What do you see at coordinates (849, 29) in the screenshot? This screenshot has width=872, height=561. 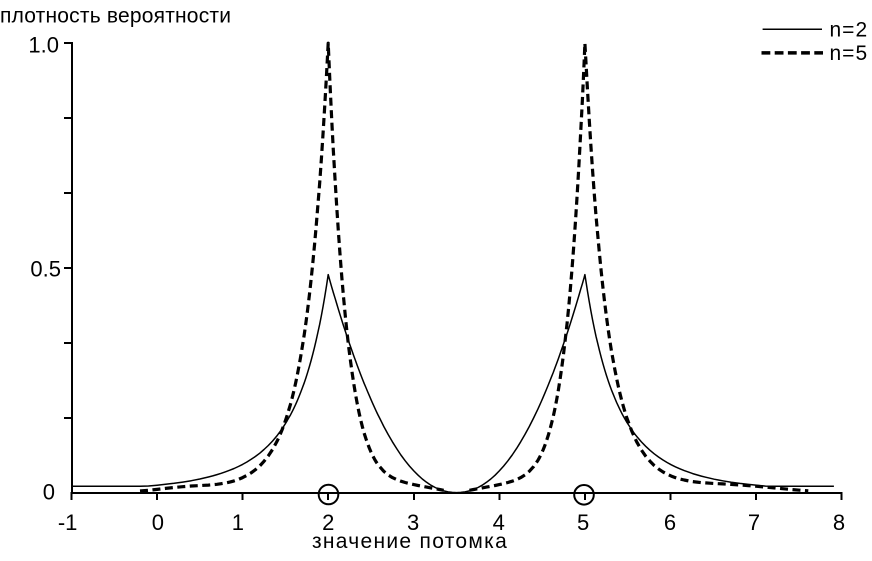 I see `svg-text: n=2` at bounding box center [849, 29].